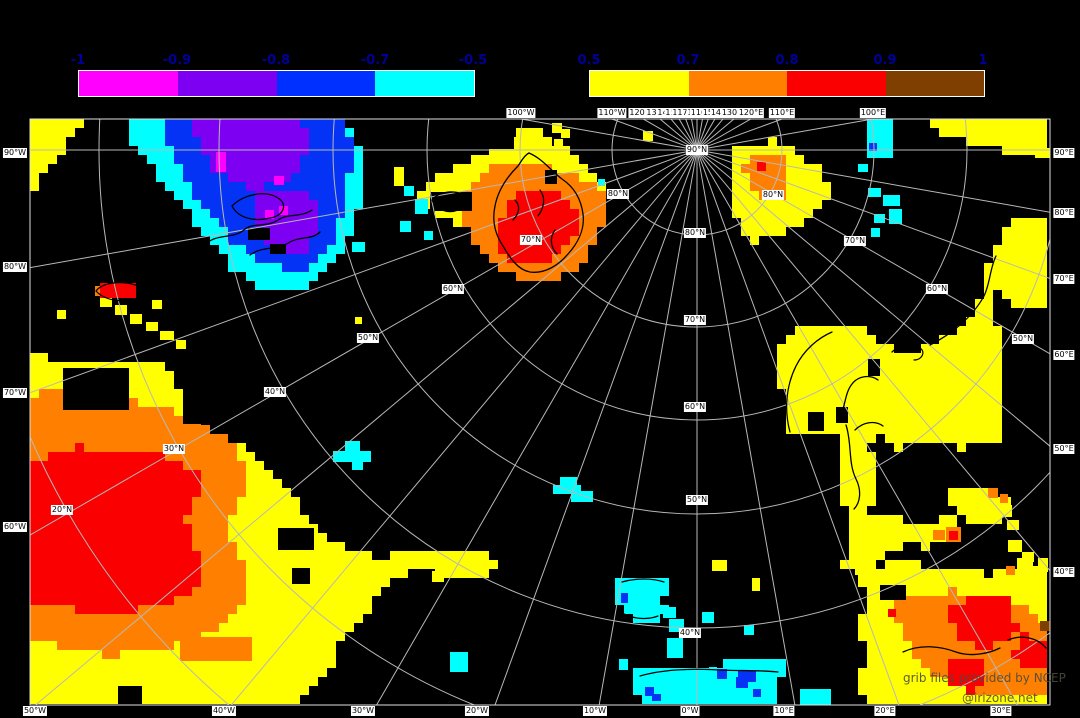 This screenshot has height=718, width=1080. Describe the element at coordinates (473, 60) in the screenshot. I see `colorbar-tick: -0.5` at that location.